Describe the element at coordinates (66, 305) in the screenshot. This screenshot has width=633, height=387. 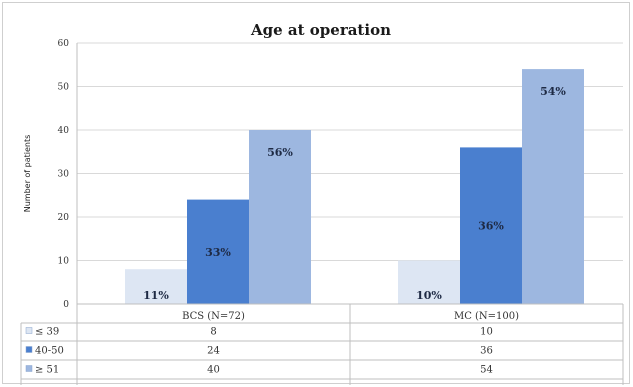
I see `y-tick-label-0: 0` at that location.